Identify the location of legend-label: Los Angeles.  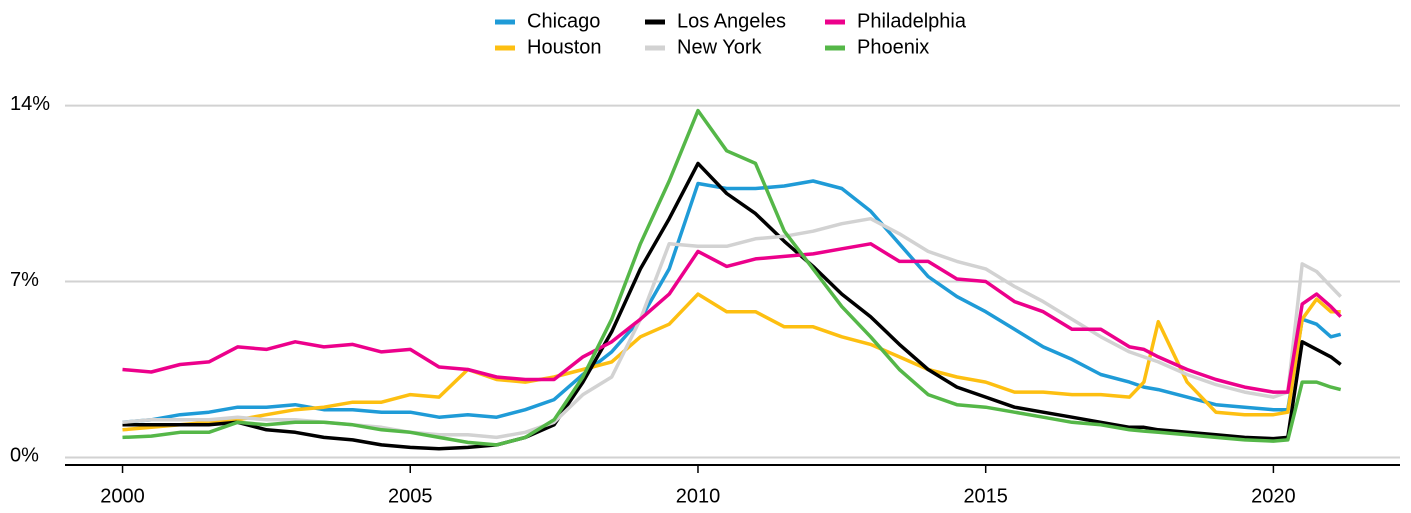
(731, 21).